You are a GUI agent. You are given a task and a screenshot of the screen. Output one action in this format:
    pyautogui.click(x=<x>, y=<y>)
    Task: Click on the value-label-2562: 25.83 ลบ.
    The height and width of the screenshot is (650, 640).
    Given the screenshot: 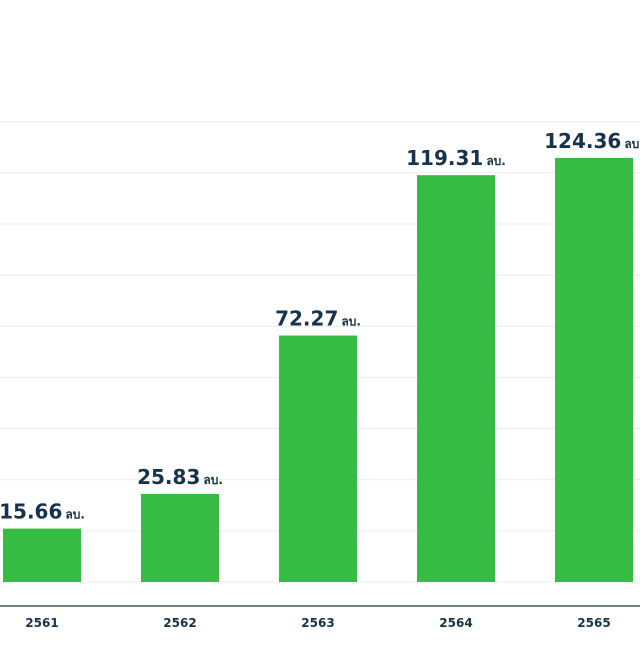 What is the action you would take?
    pyautogui.click(x=180, y=477)
    